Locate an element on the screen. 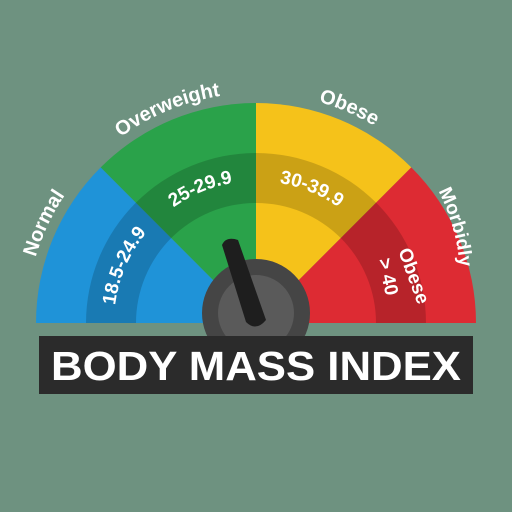 Image resolution: width=512 pixels, height=512 pixels. title-banner is located at coordinates (256, 365).